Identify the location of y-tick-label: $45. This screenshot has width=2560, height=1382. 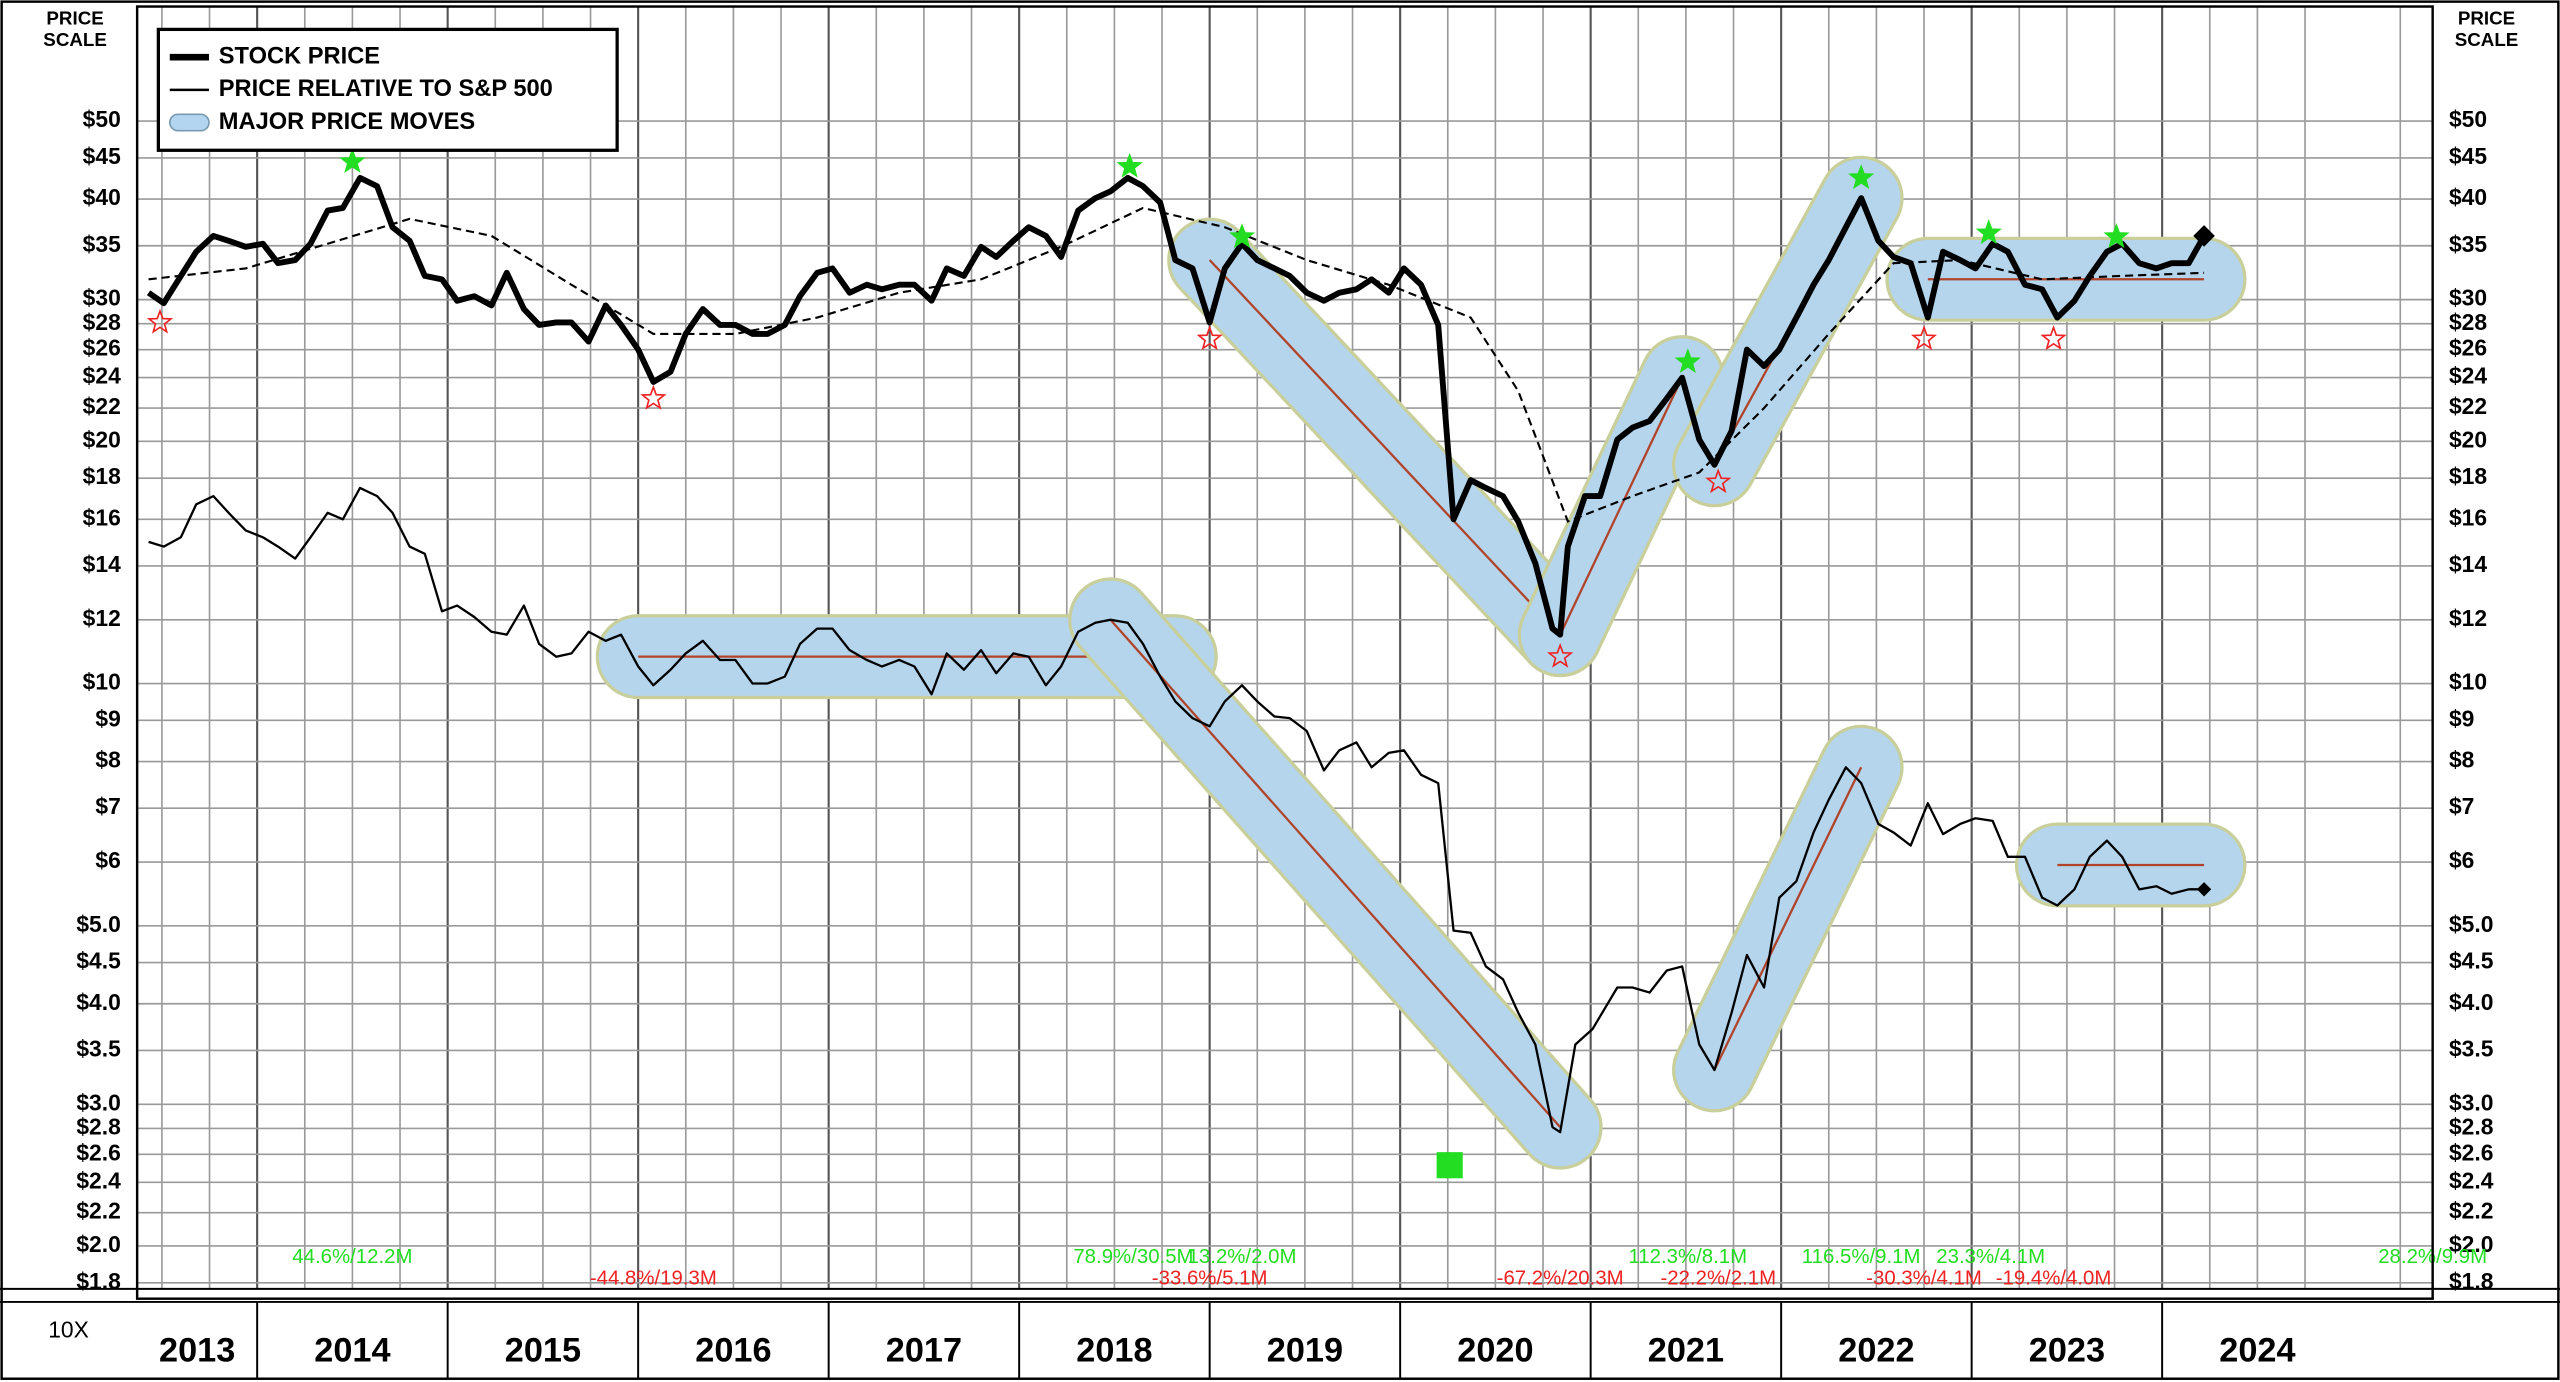
(102, 156).